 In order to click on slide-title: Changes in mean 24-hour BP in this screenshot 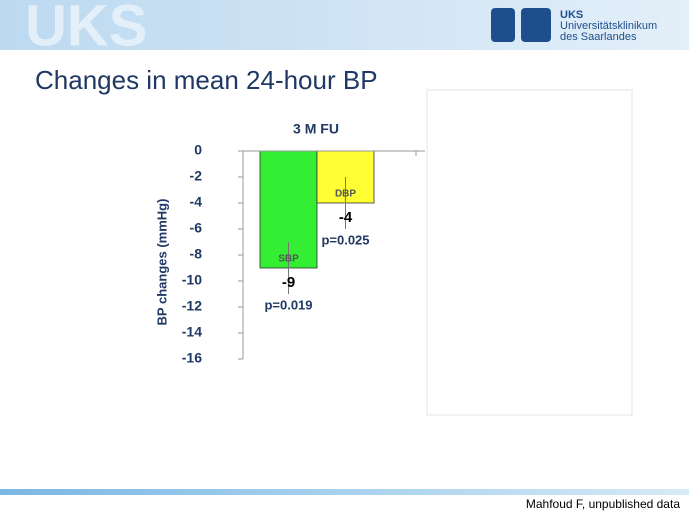, I will do `click(206, 80)`.